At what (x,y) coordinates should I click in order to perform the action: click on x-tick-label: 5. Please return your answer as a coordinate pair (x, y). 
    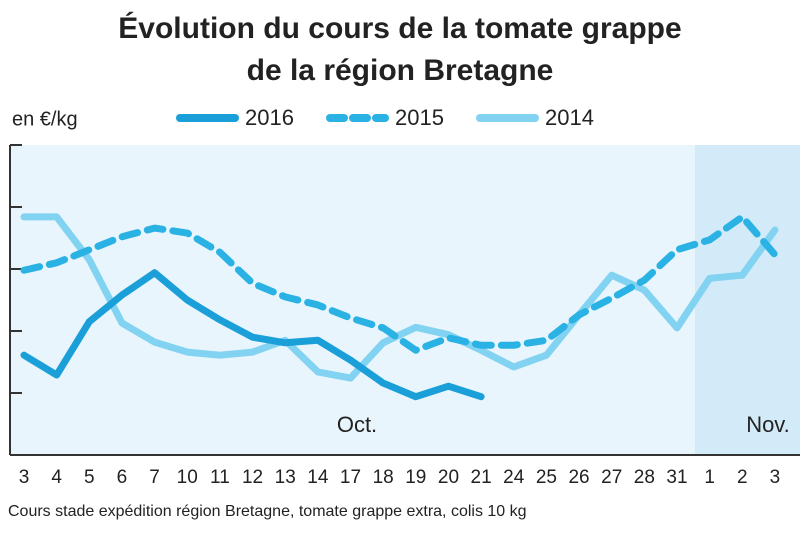
    Looking at the image, I should click on (89, 477).